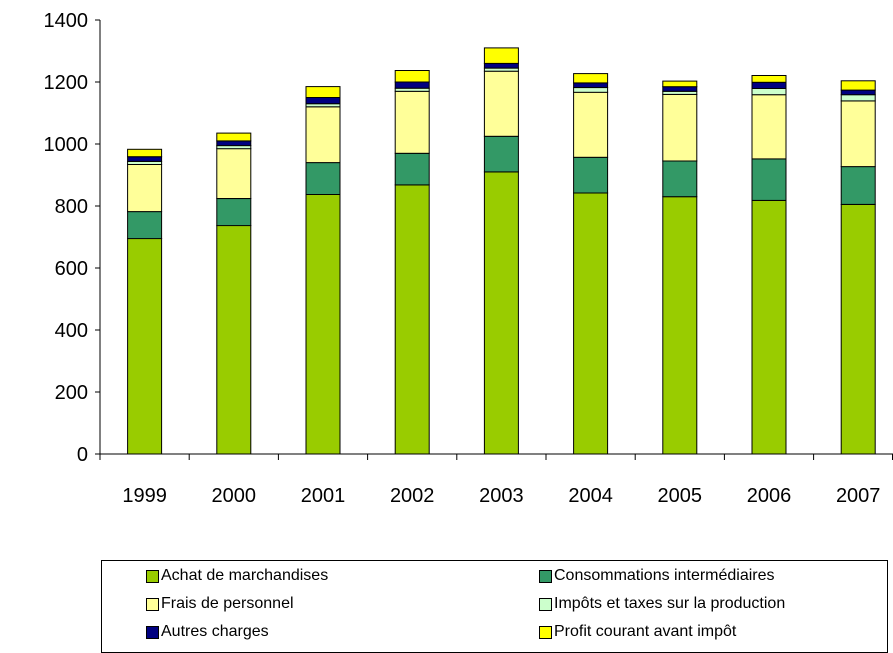 This screenshot has width=893, height=653. I want to click on y-tick-label: 800, so click(71, 207).